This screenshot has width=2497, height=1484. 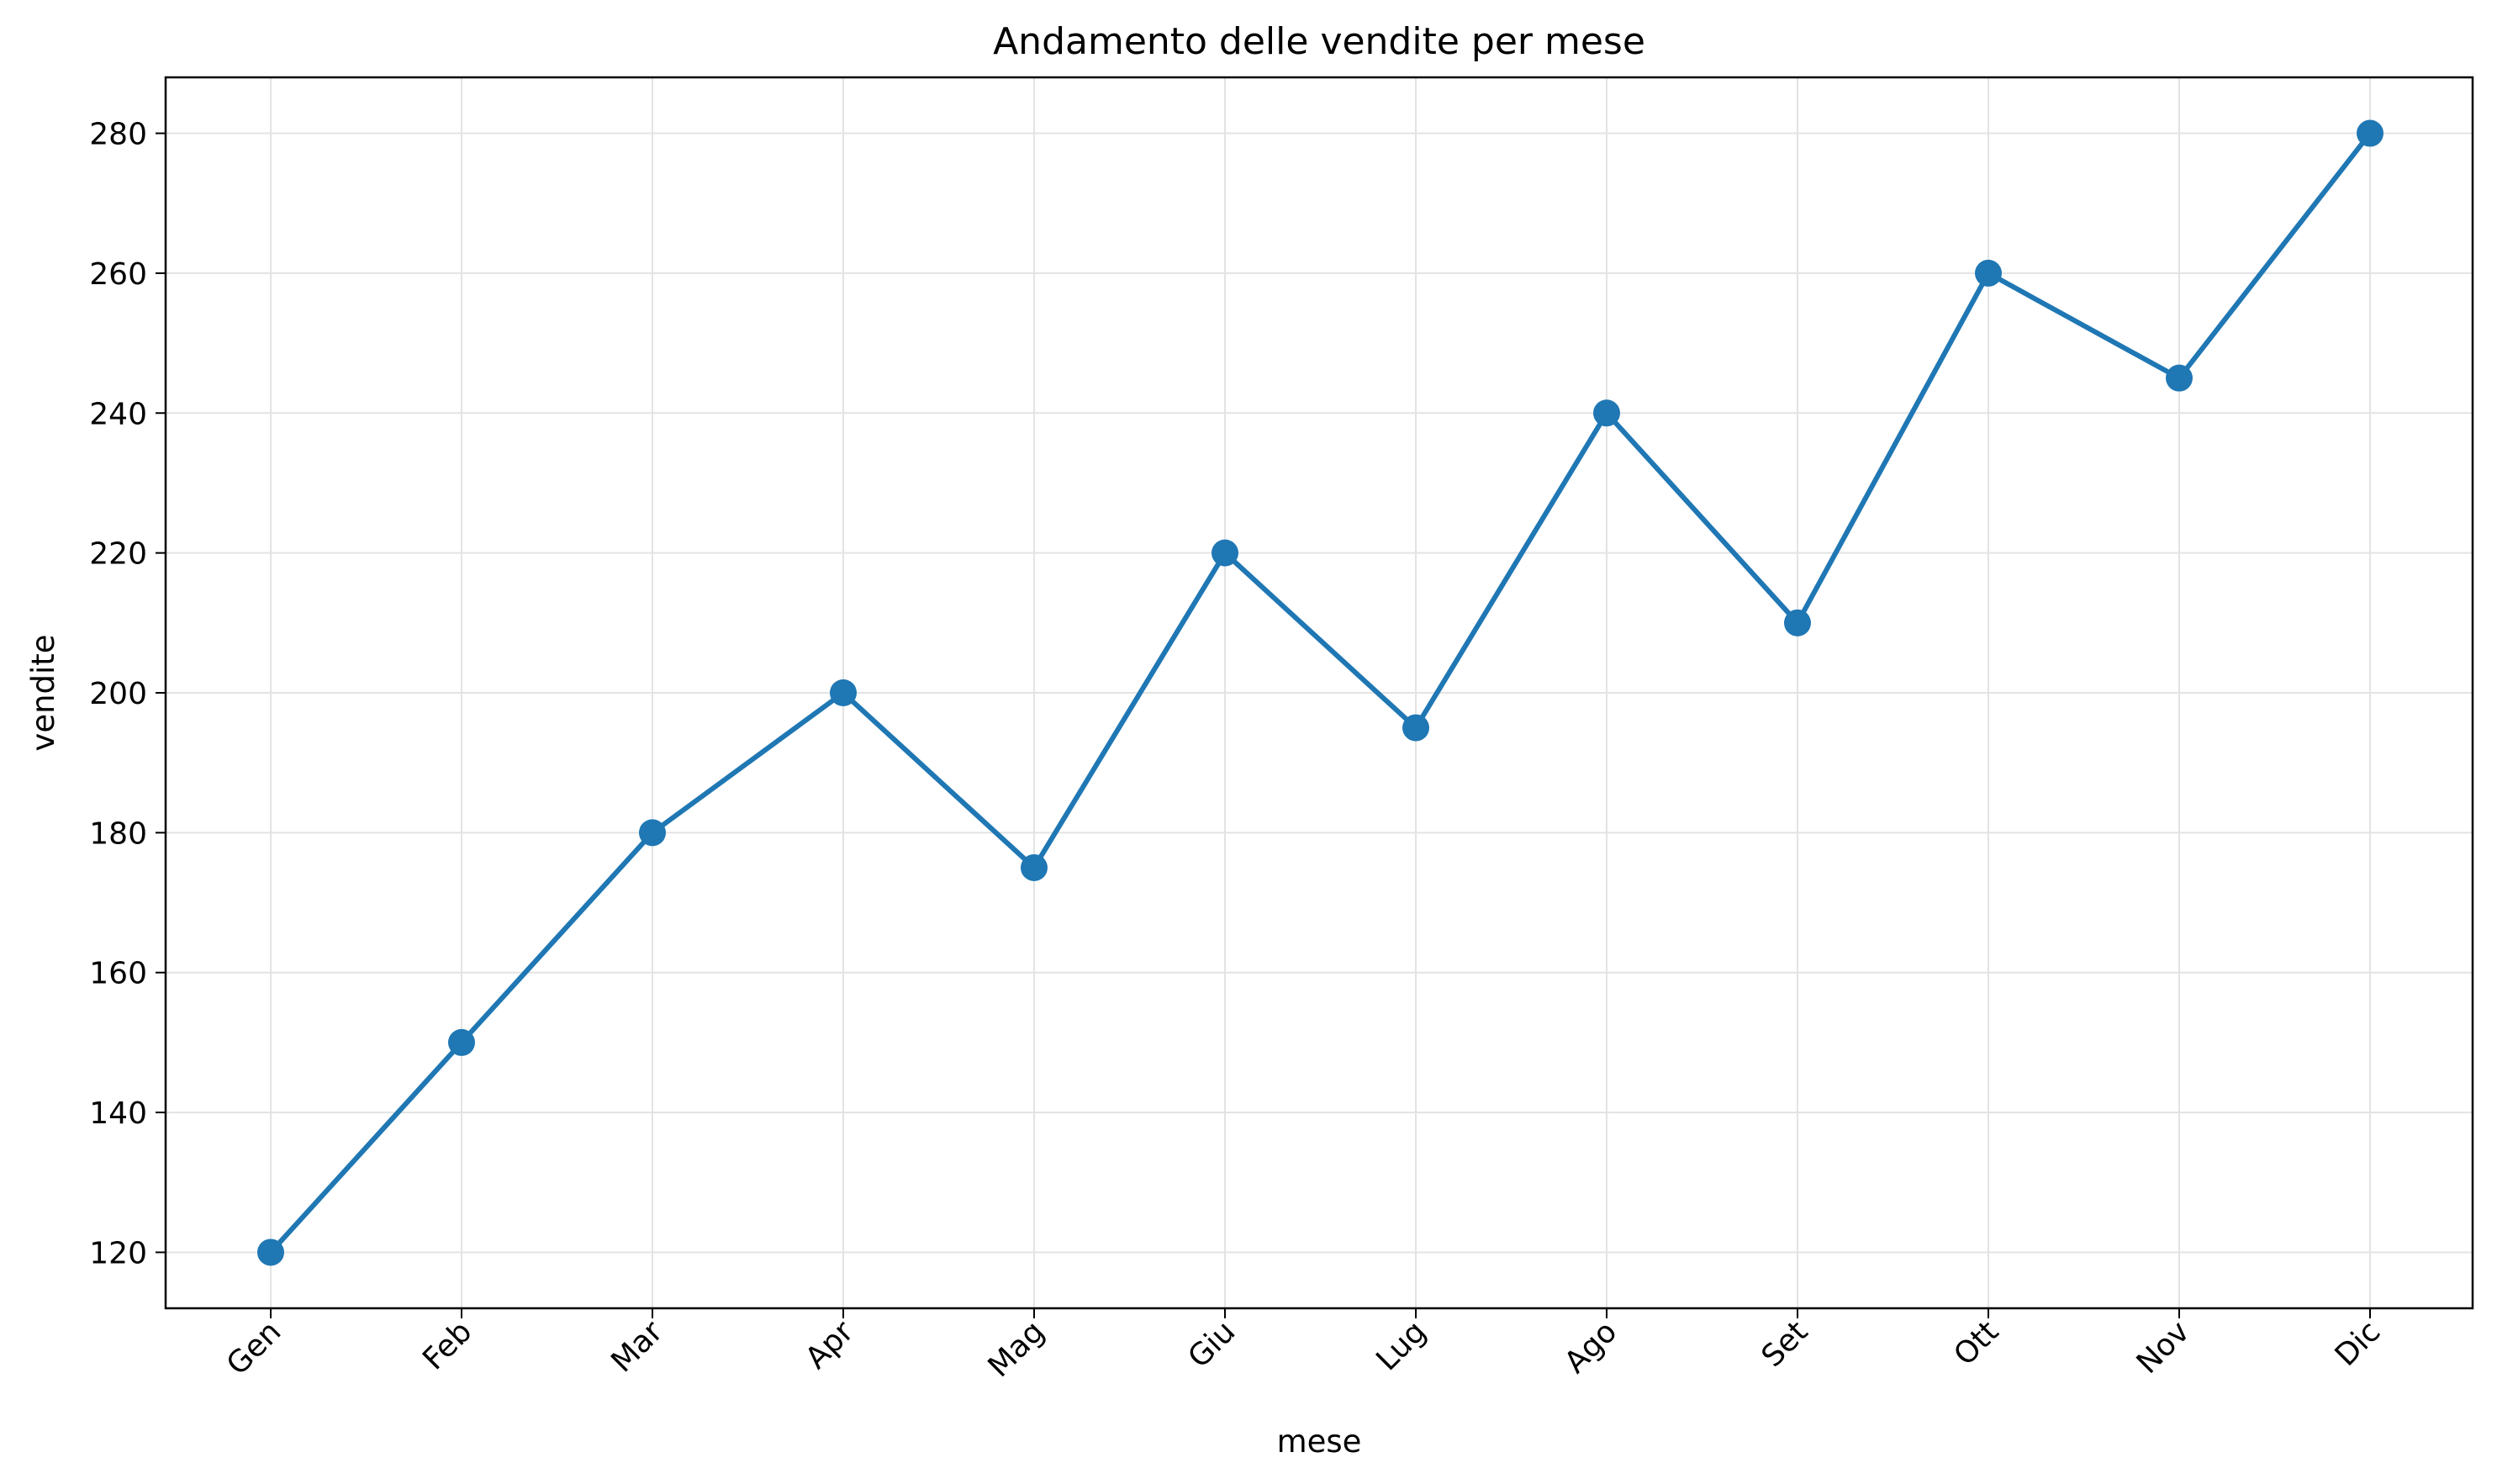 What do you see at coordinates (43, 692) in the screenshot?
I see `y-axis-label: vendite` at bounding box center [43, 692].